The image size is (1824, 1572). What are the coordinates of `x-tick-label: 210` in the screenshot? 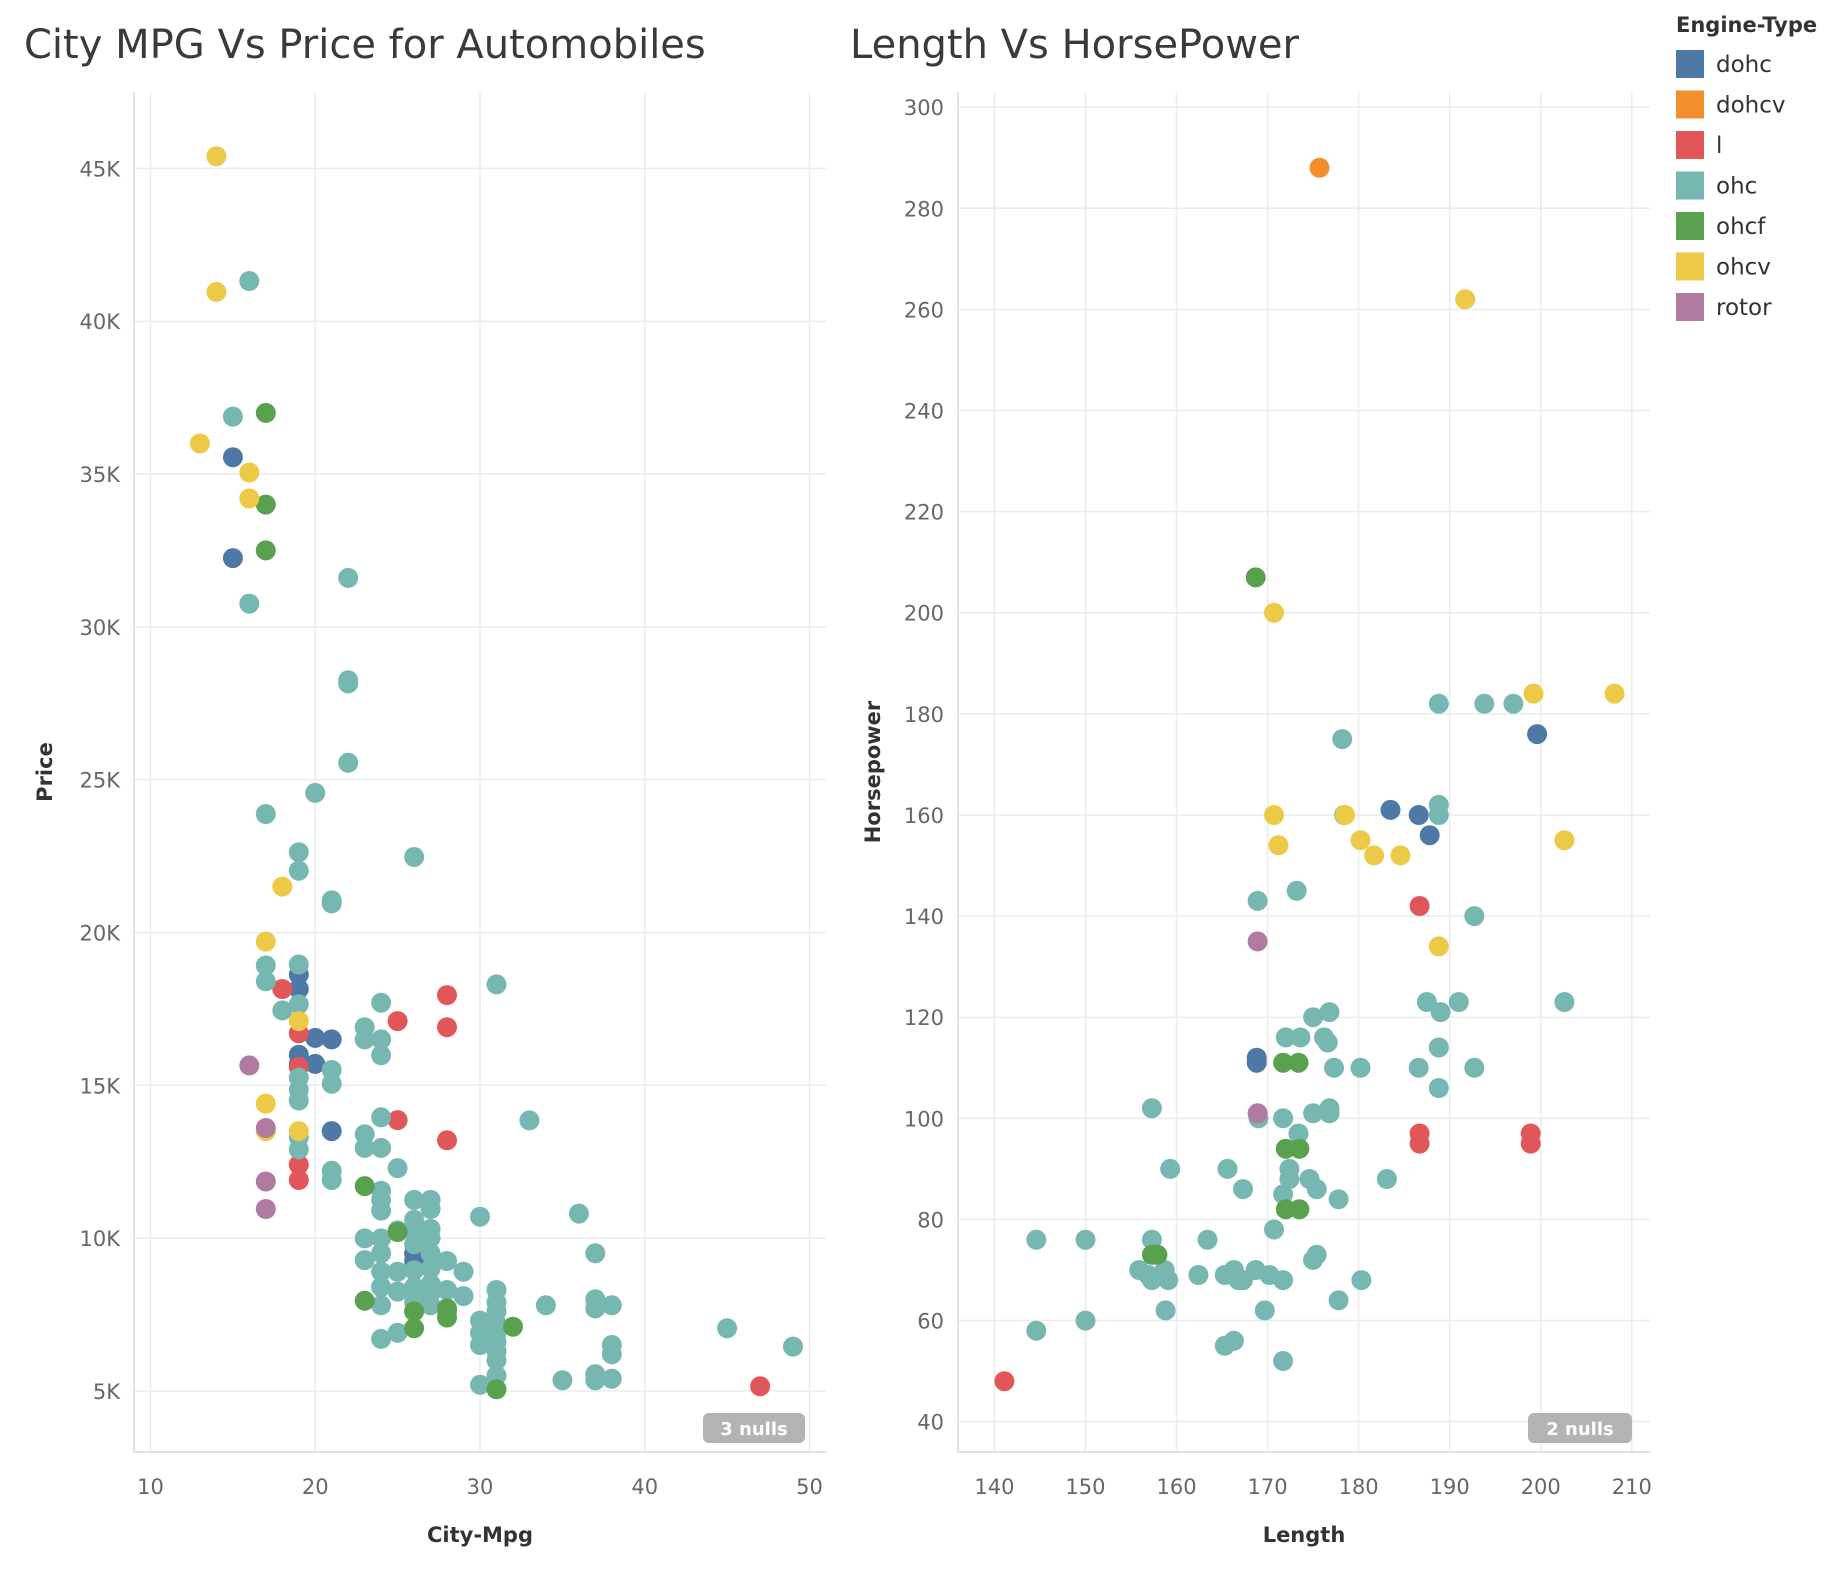 It's located at (1632, 1487).